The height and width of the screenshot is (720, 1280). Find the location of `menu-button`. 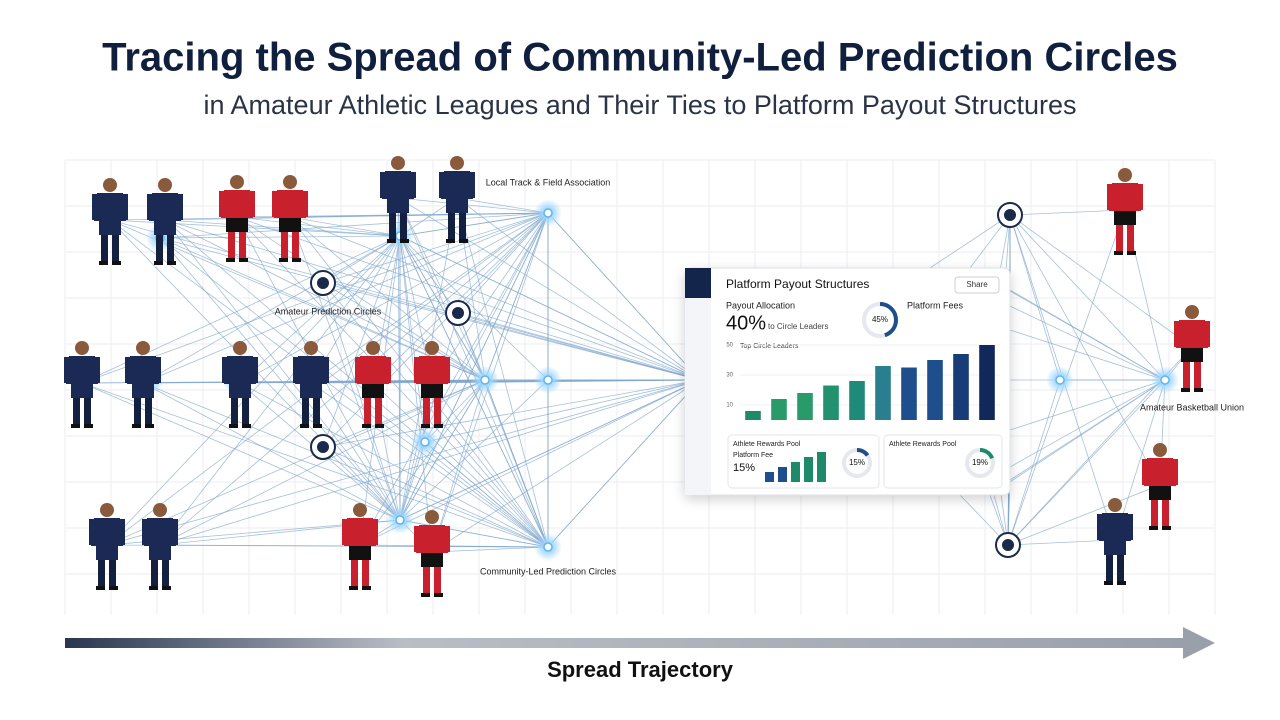

menu-button is located at coordinates (698, 283).